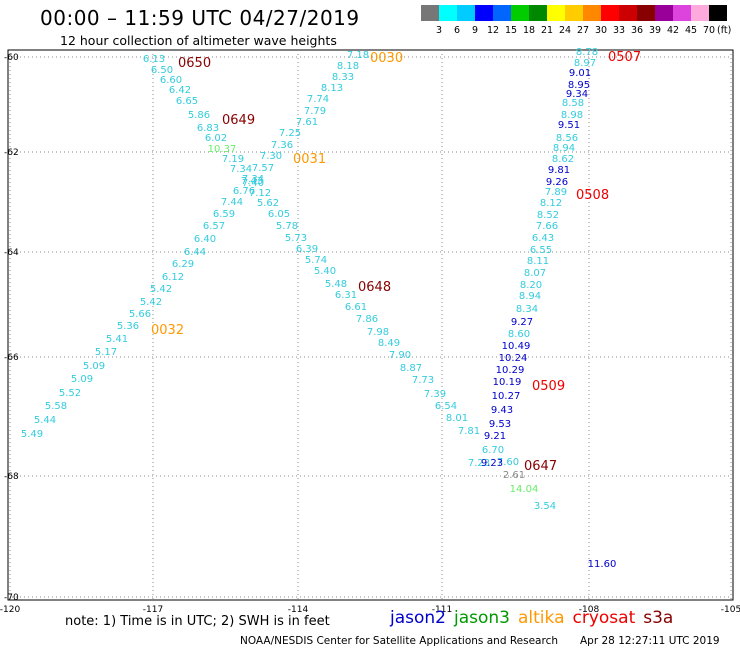 This screenshot has width=740, height=650. Describe the element at coordinates (587, 52) in the screenshot. I see `wave-height-value: 8.78` at that location.